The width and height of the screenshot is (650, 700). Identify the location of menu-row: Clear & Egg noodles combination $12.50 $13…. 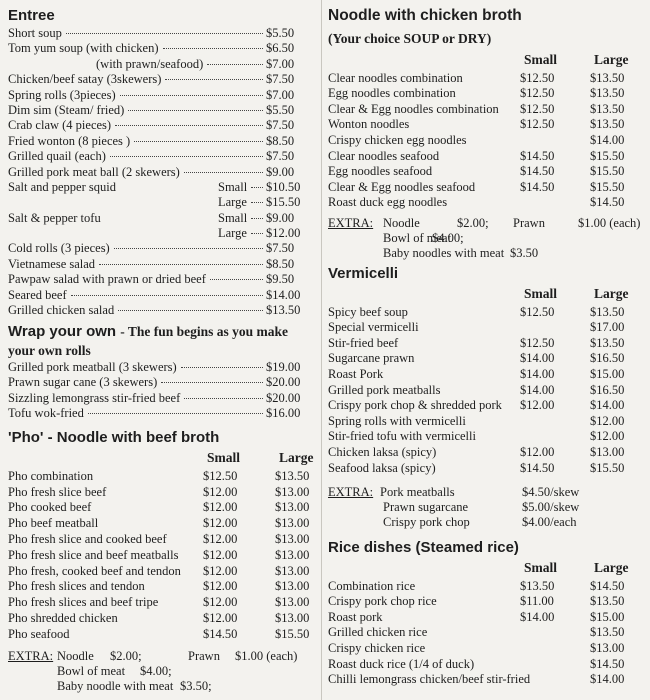
(486, 110).